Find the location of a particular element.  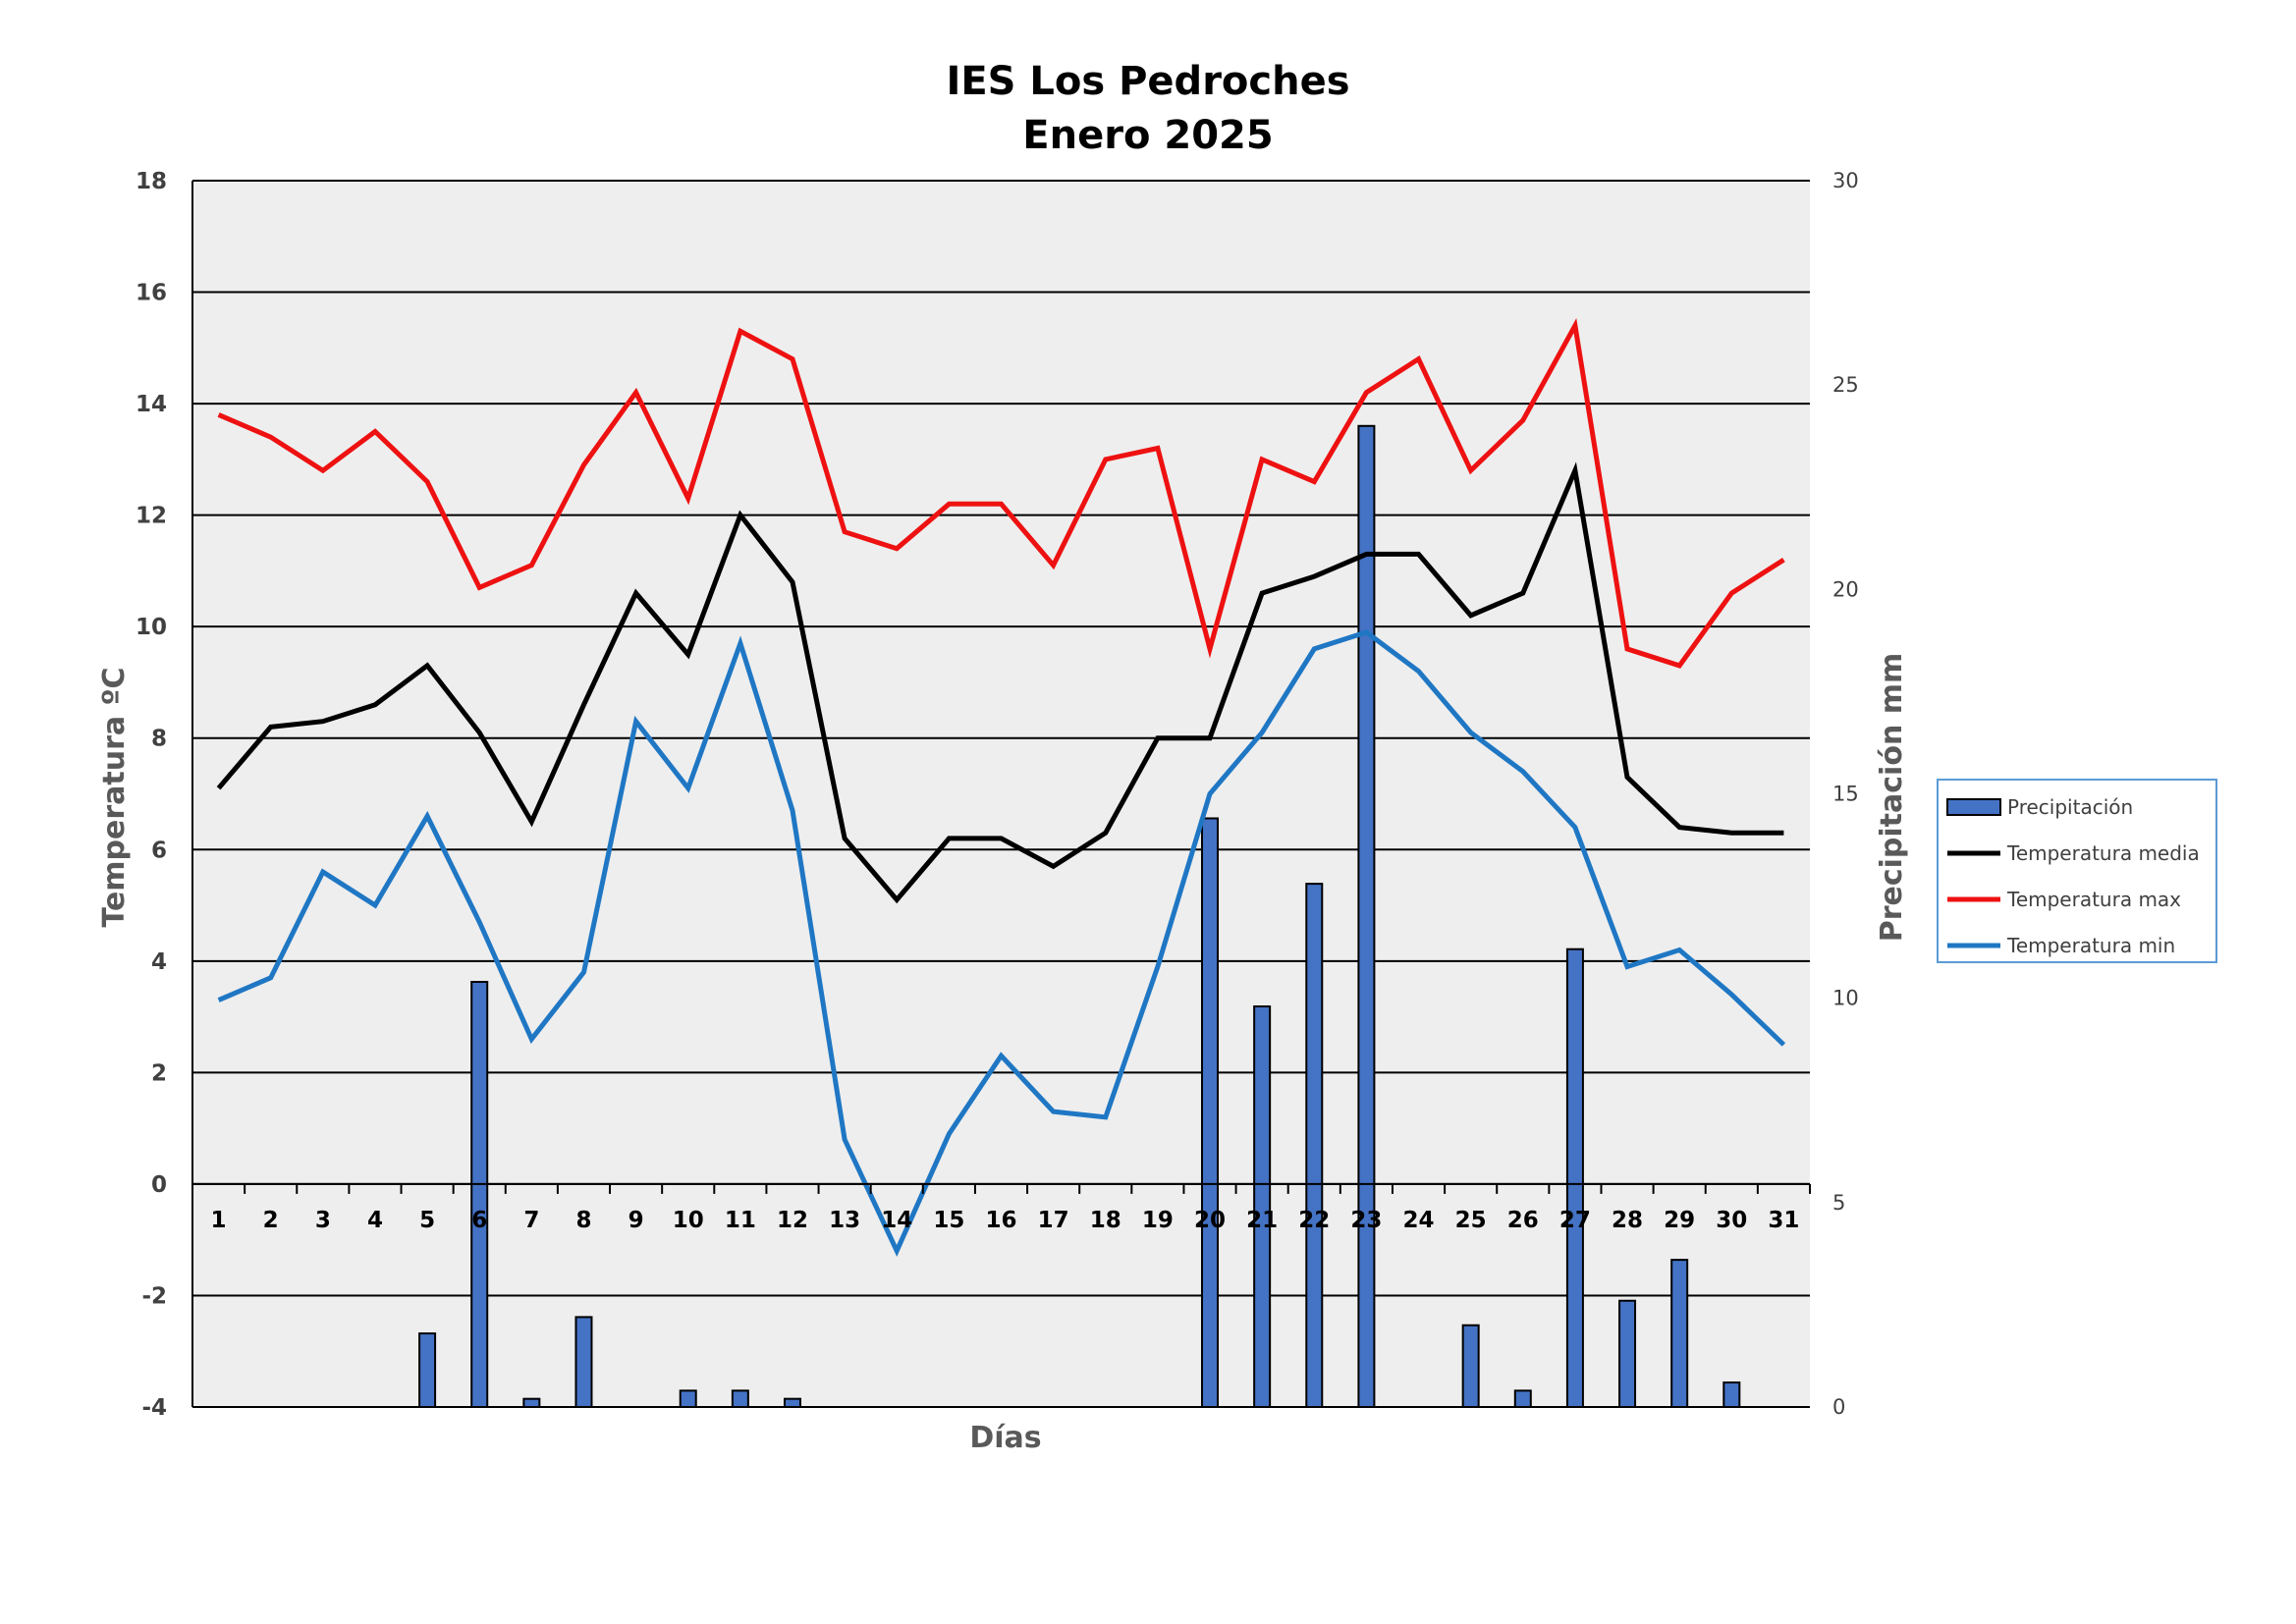

x-tick-label: 30 is located at coordinates (1731, 1220).